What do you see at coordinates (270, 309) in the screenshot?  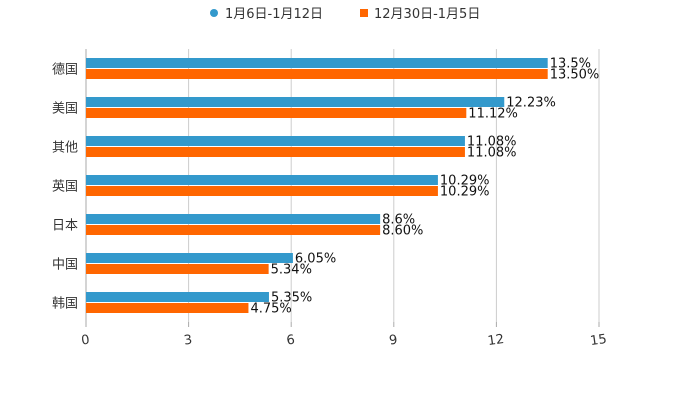 I see `data-label-series-2-6: 4.75%` at bounding box center [270, 309].